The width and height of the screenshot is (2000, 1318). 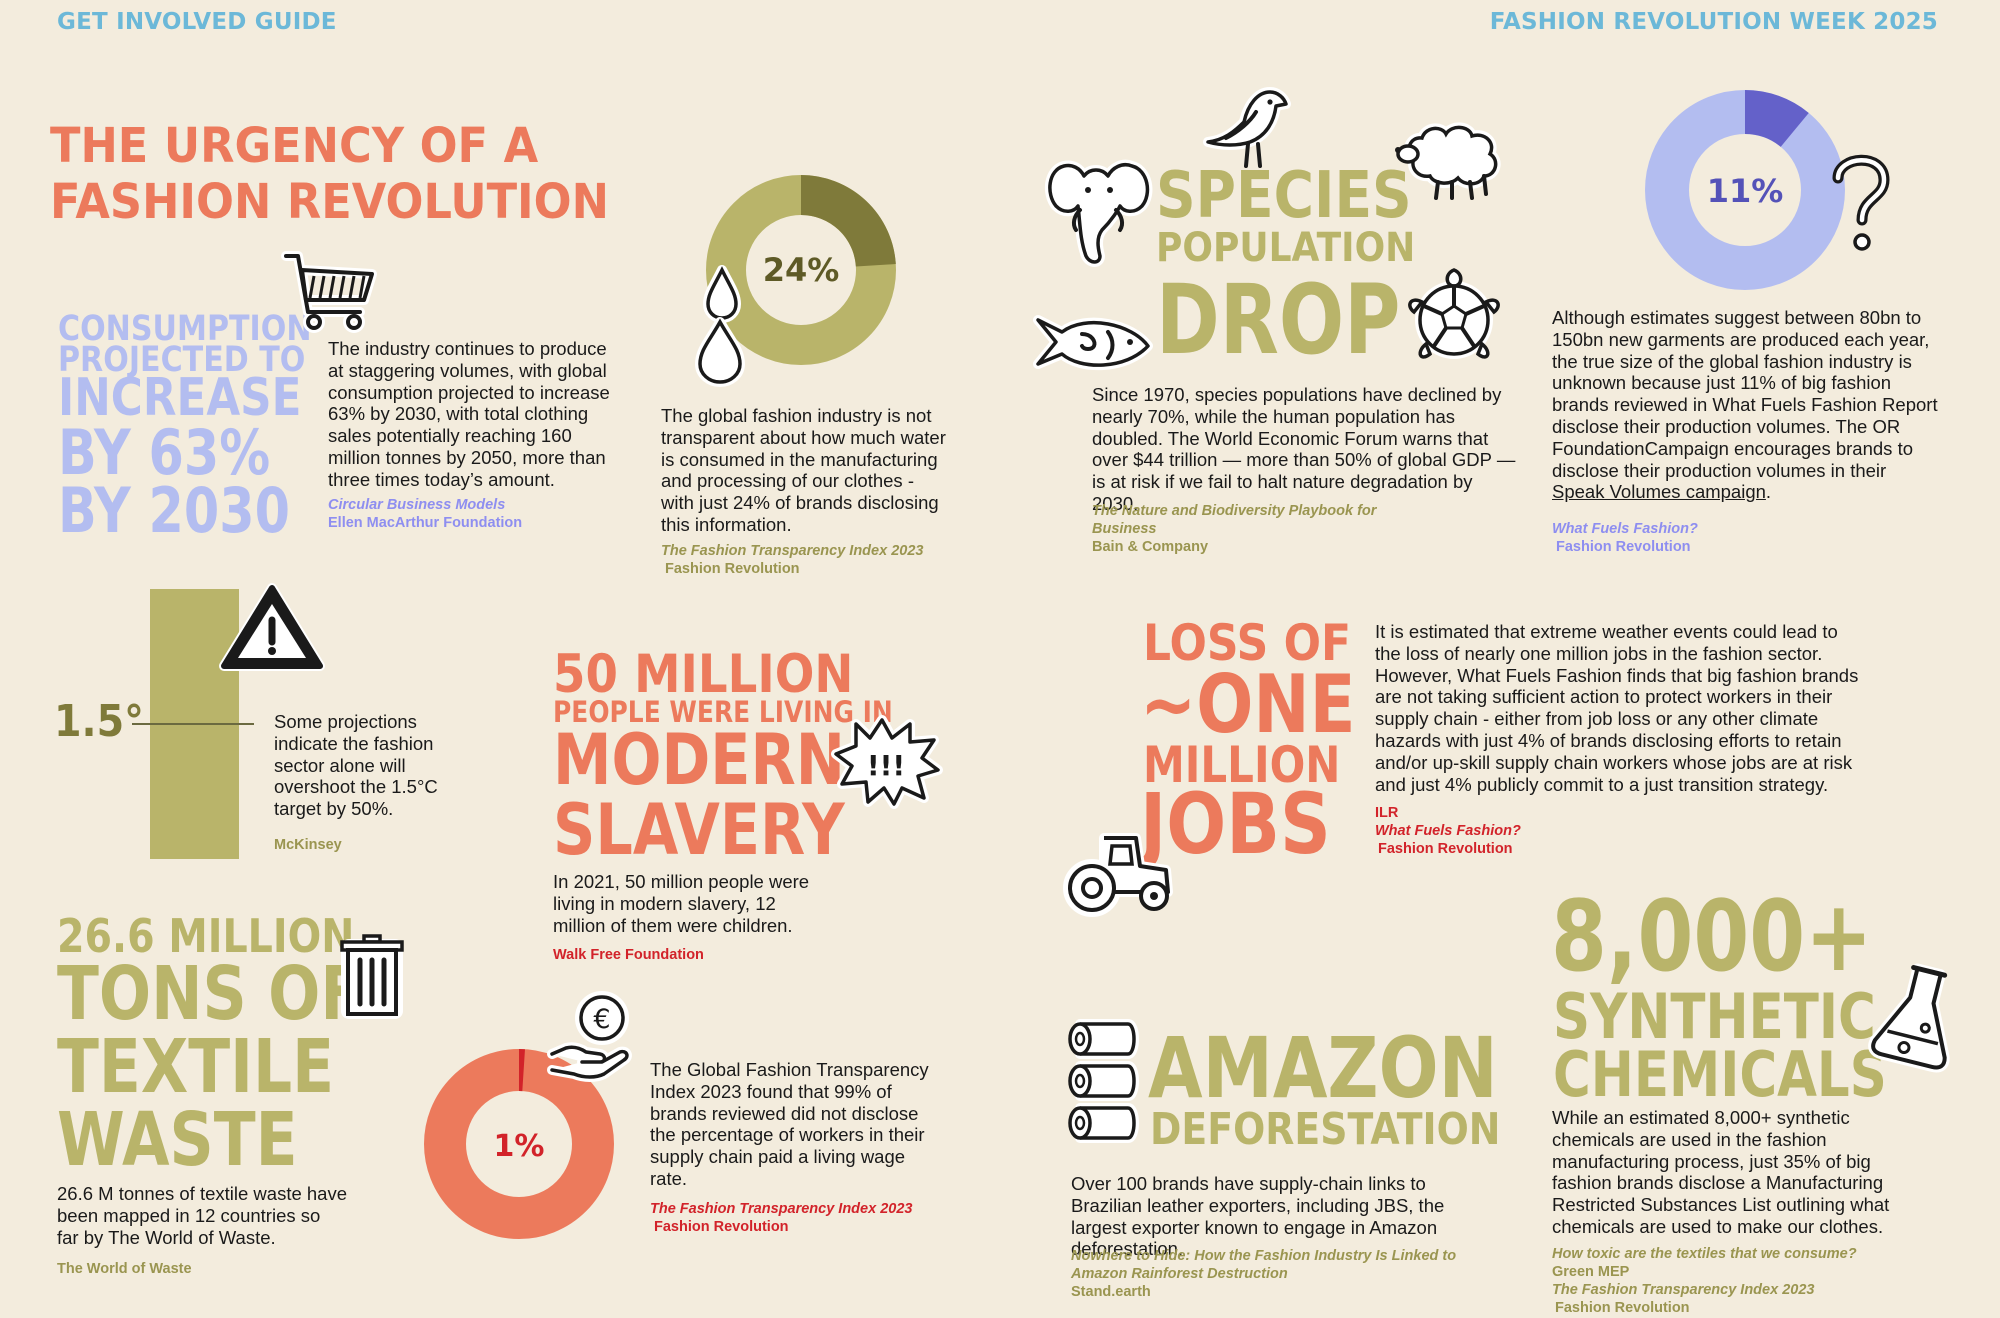 What do you see at coordinates (1448, 161) in the screenshot?
I see `sheep-icon` at bounding box center [1448, 161].